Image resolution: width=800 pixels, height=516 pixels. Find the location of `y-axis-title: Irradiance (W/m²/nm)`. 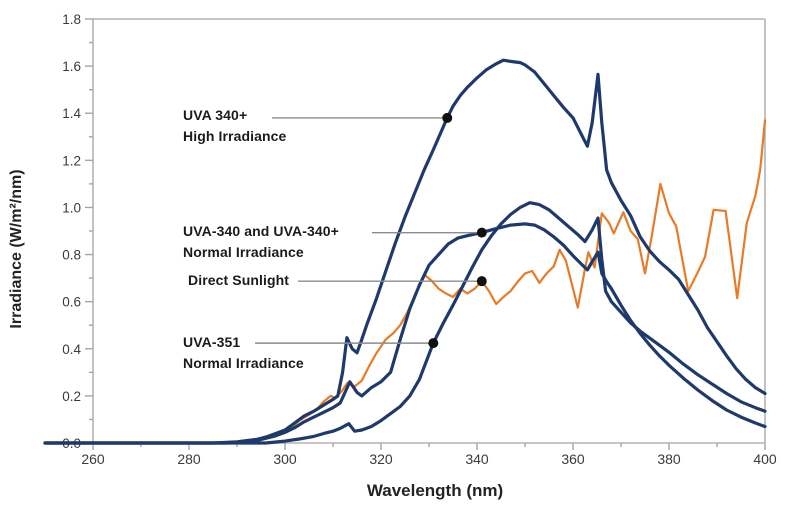

y-axis-title: Irradiance (W/m²/nm) is located at coordinates (16, 249).